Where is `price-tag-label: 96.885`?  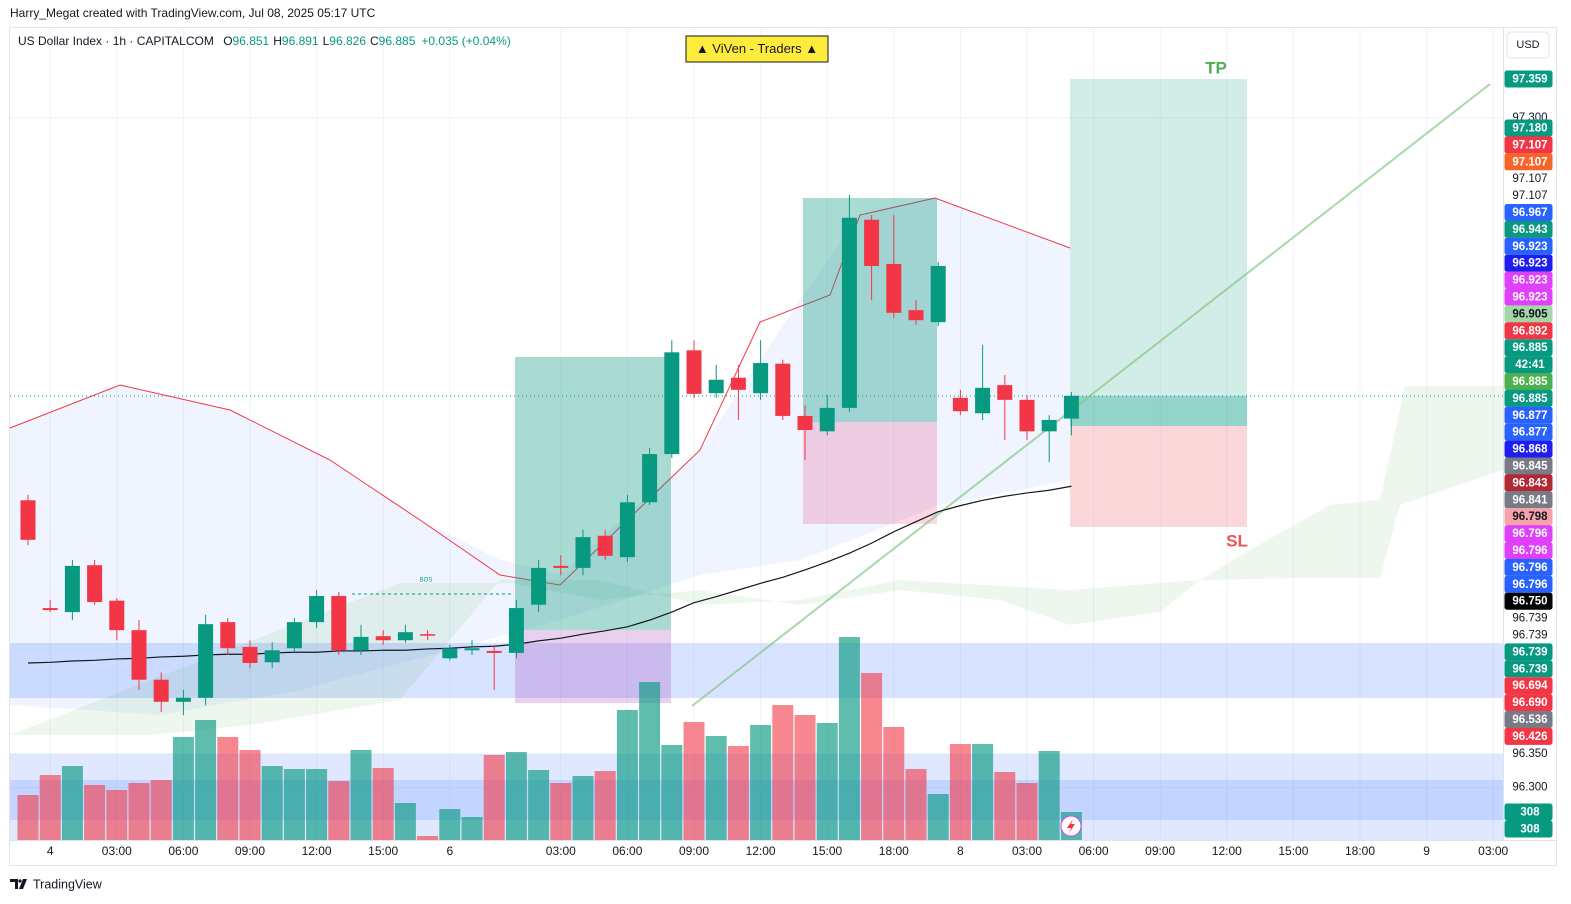
price-tag-label: 96.885 is located at coordinates (1530, 348).